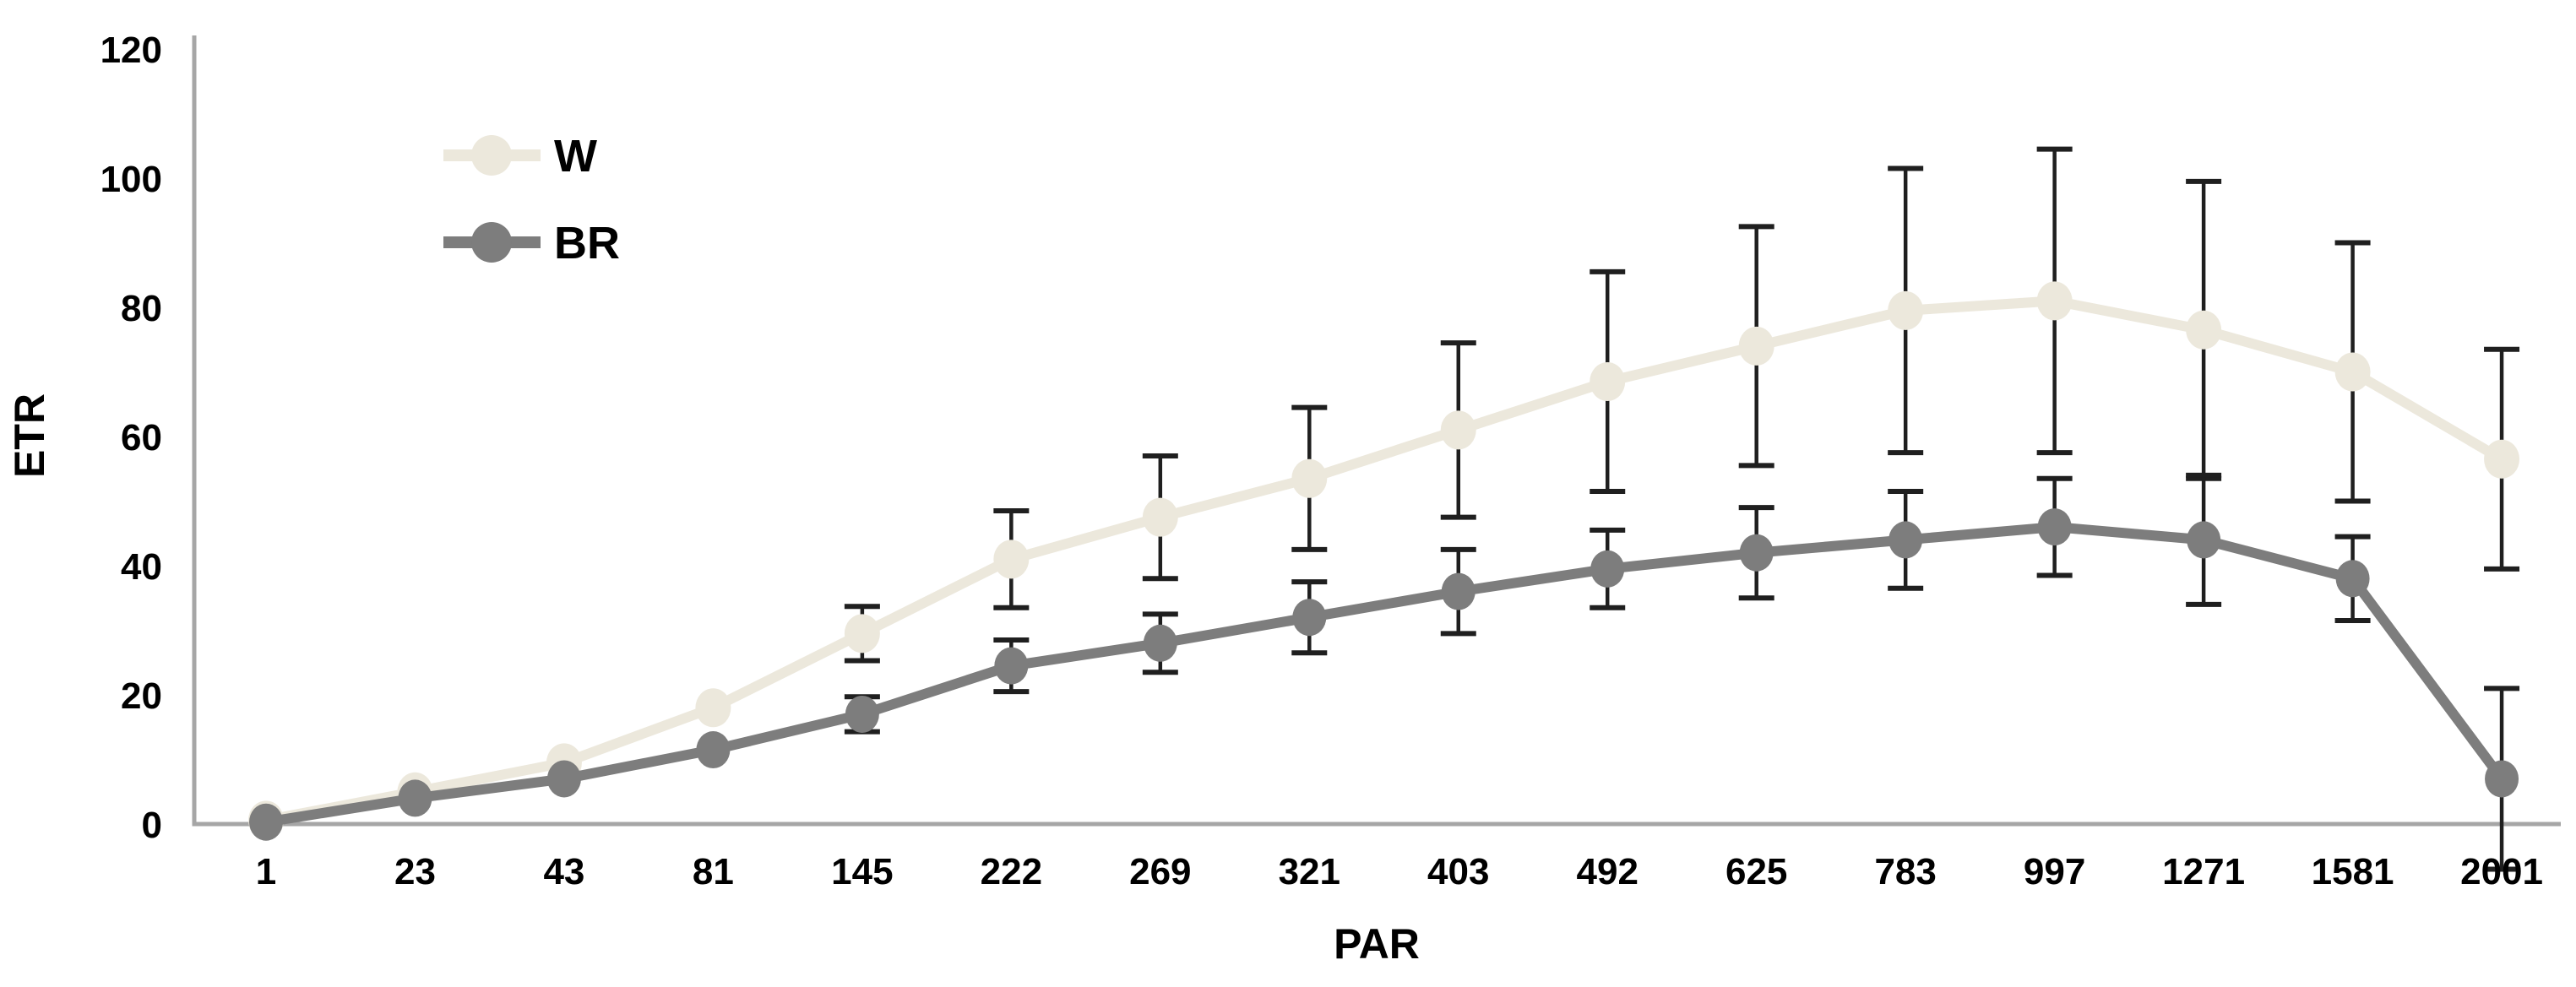 This screenshot has height=987, width=2576. I want to click on x-tick-label-81: 81, so click(713, 871).